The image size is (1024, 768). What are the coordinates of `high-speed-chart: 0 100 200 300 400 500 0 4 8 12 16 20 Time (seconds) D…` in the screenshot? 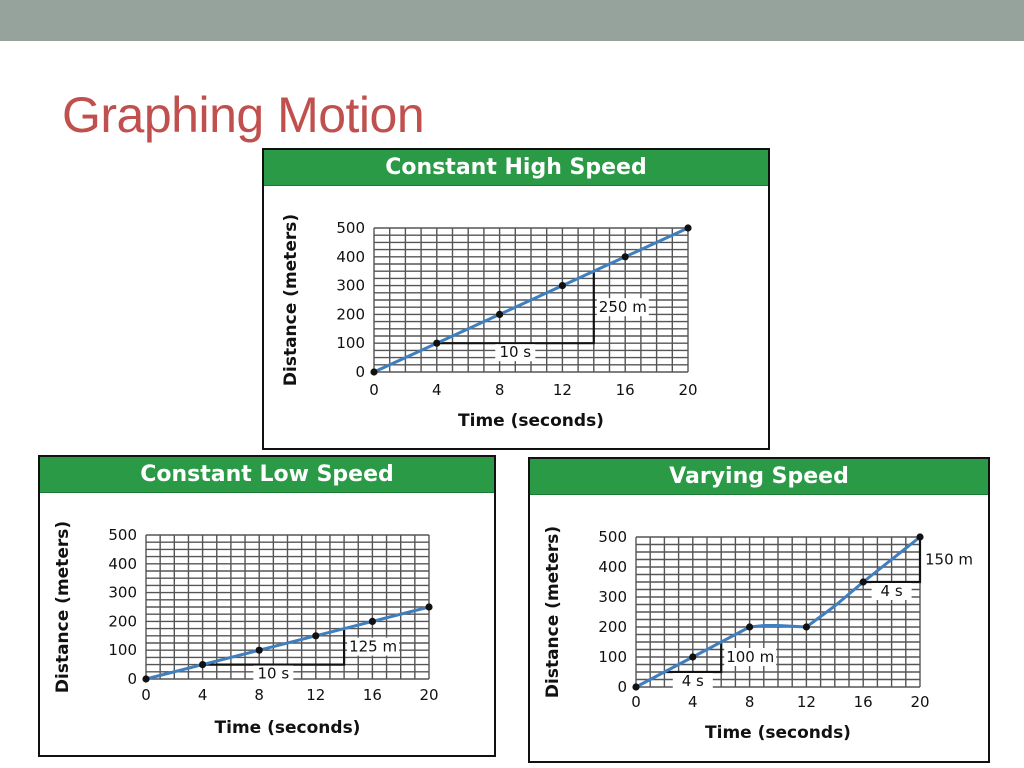 It's located at (489, 322).